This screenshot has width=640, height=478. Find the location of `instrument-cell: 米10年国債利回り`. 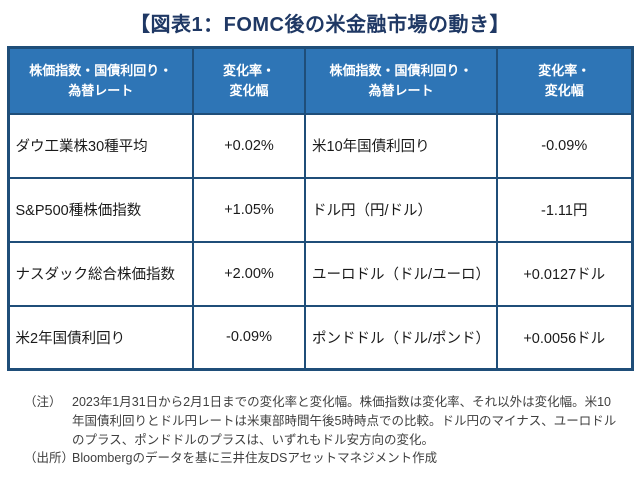

instrument-cell: 米10年国債利回り is located at coordinates (401, 145).